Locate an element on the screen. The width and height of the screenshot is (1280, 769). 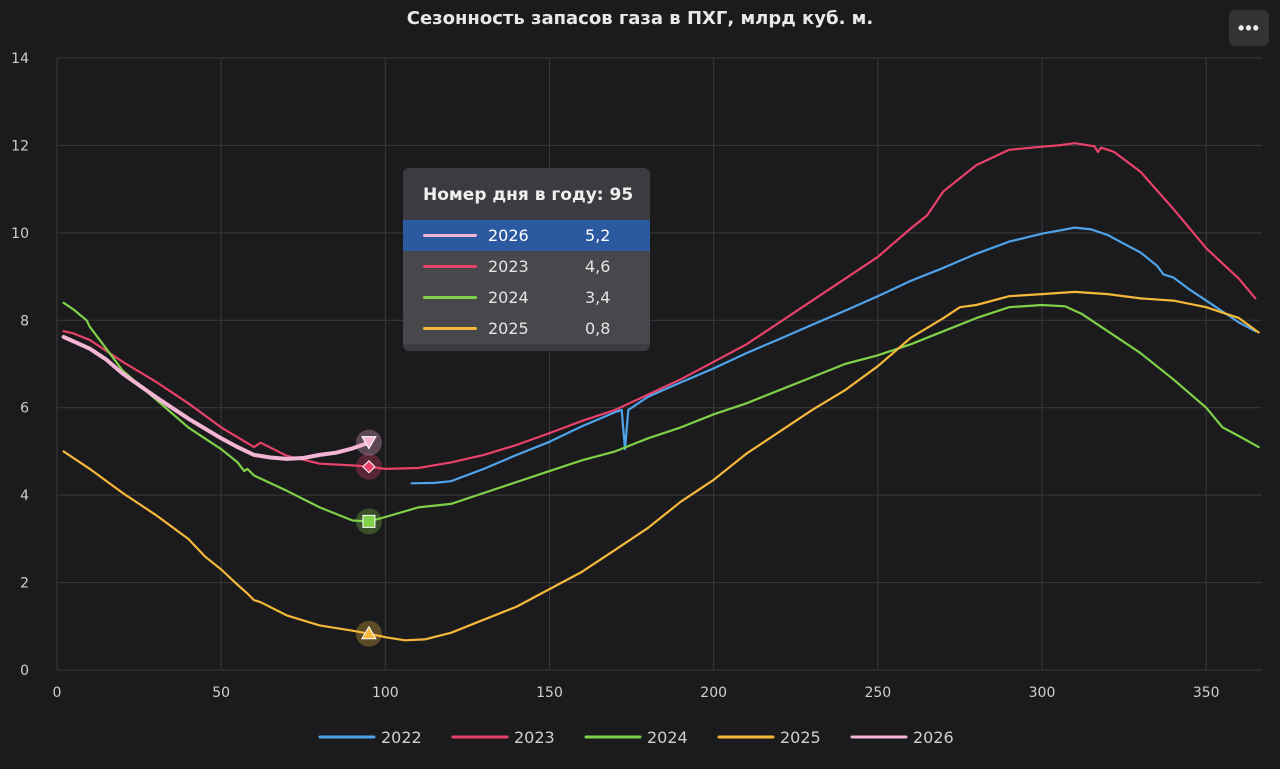
legend-item-2026: 2026 is located at coordinates (902, 737).